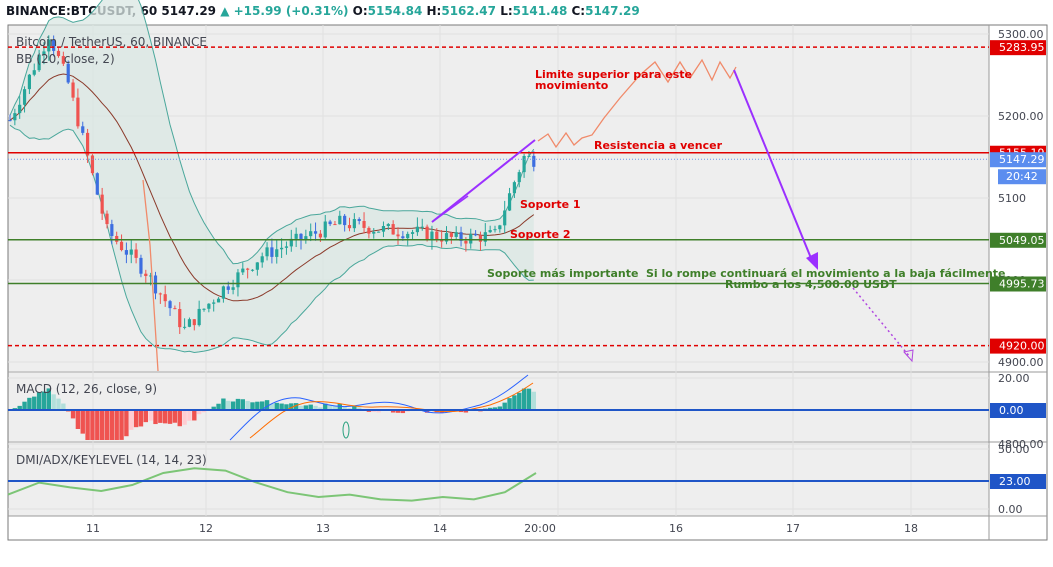  Describe the element at coordinates (540, 234) in the screenshot. I see `annotation-support-2: Soporte 2` at that location.